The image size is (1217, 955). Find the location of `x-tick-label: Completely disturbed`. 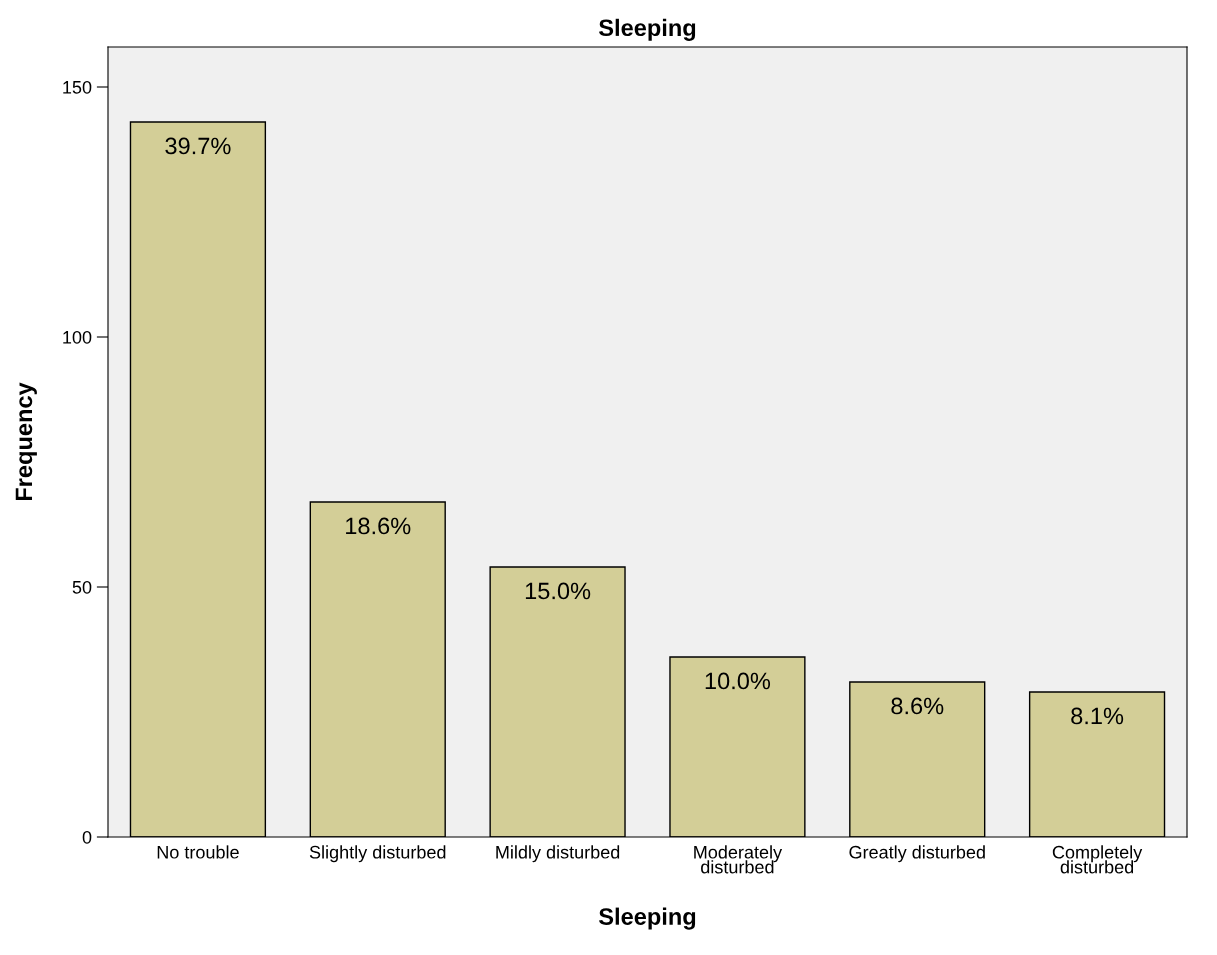

x-tick-label: Completely disturbed is located at coordinates (1097, 859).